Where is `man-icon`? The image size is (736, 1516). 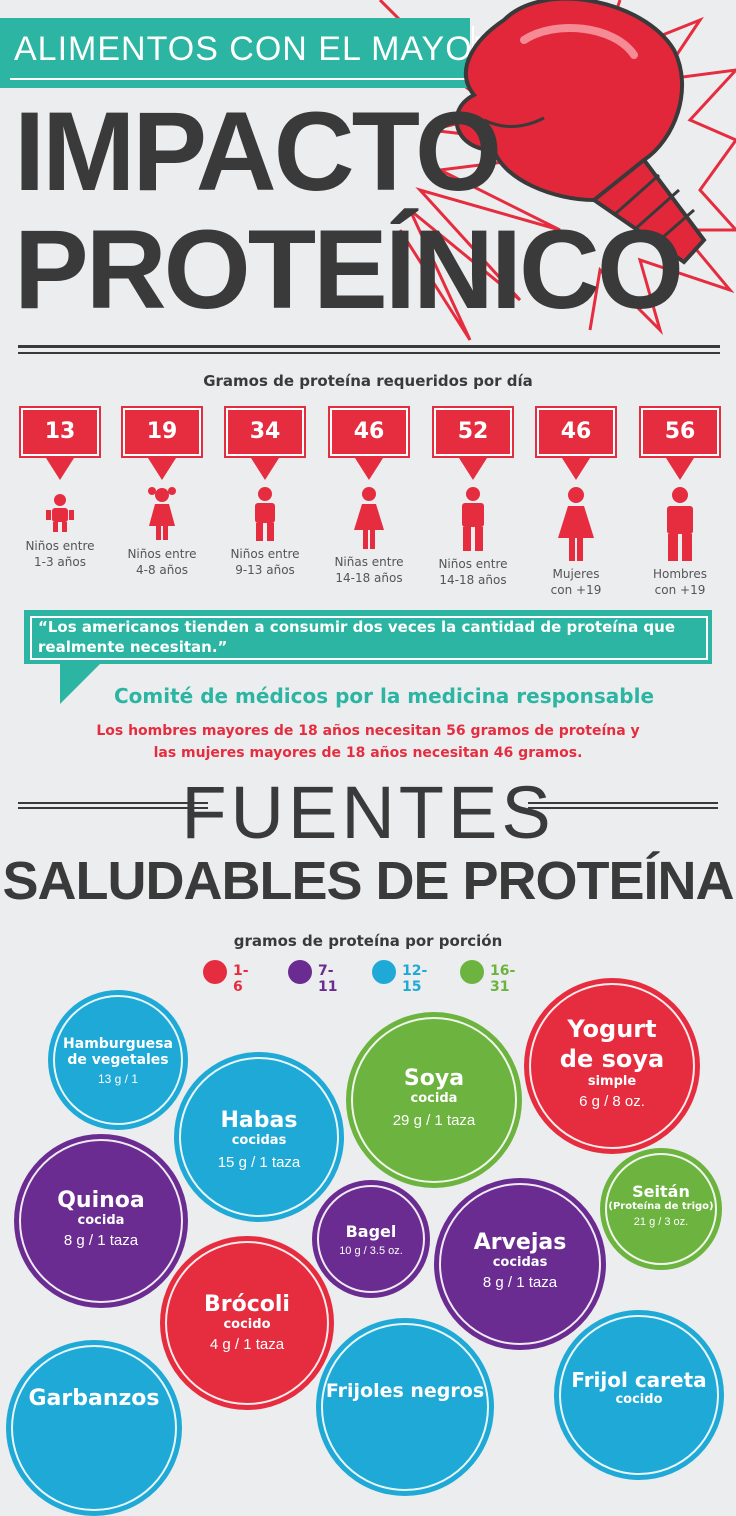 man-icon is located at coordinates (680, 524).